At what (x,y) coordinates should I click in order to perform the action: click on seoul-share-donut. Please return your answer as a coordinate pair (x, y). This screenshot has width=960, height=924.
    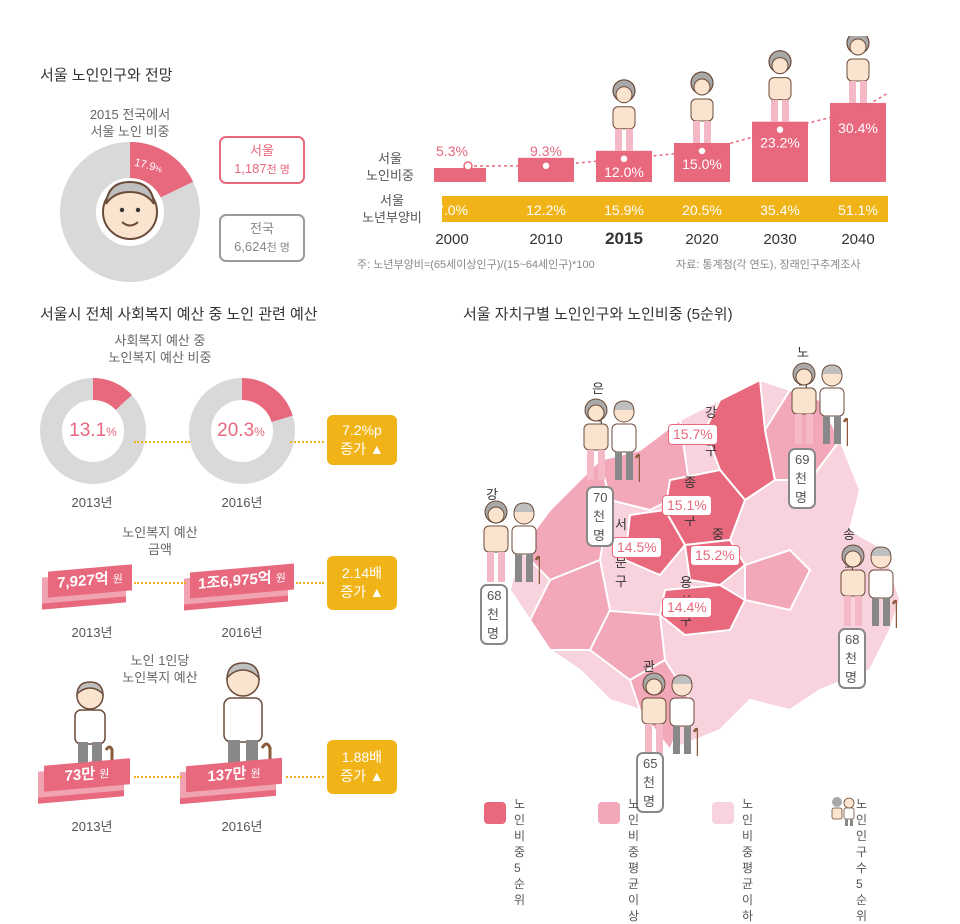
    Looking at the image, I should click on (130, 212).